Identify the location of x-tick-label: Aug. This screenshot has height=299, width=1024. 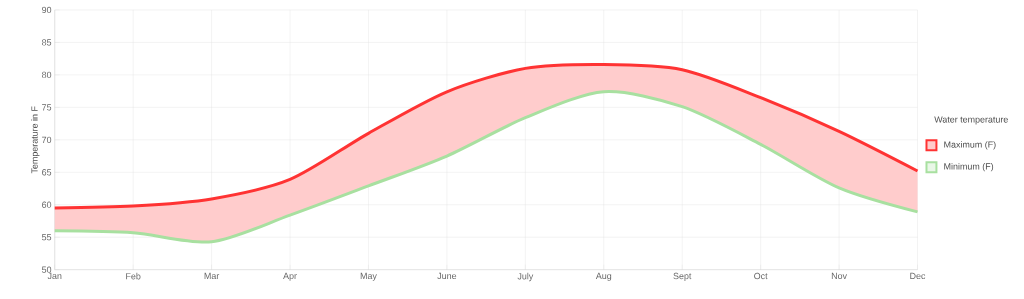
(603, 277).